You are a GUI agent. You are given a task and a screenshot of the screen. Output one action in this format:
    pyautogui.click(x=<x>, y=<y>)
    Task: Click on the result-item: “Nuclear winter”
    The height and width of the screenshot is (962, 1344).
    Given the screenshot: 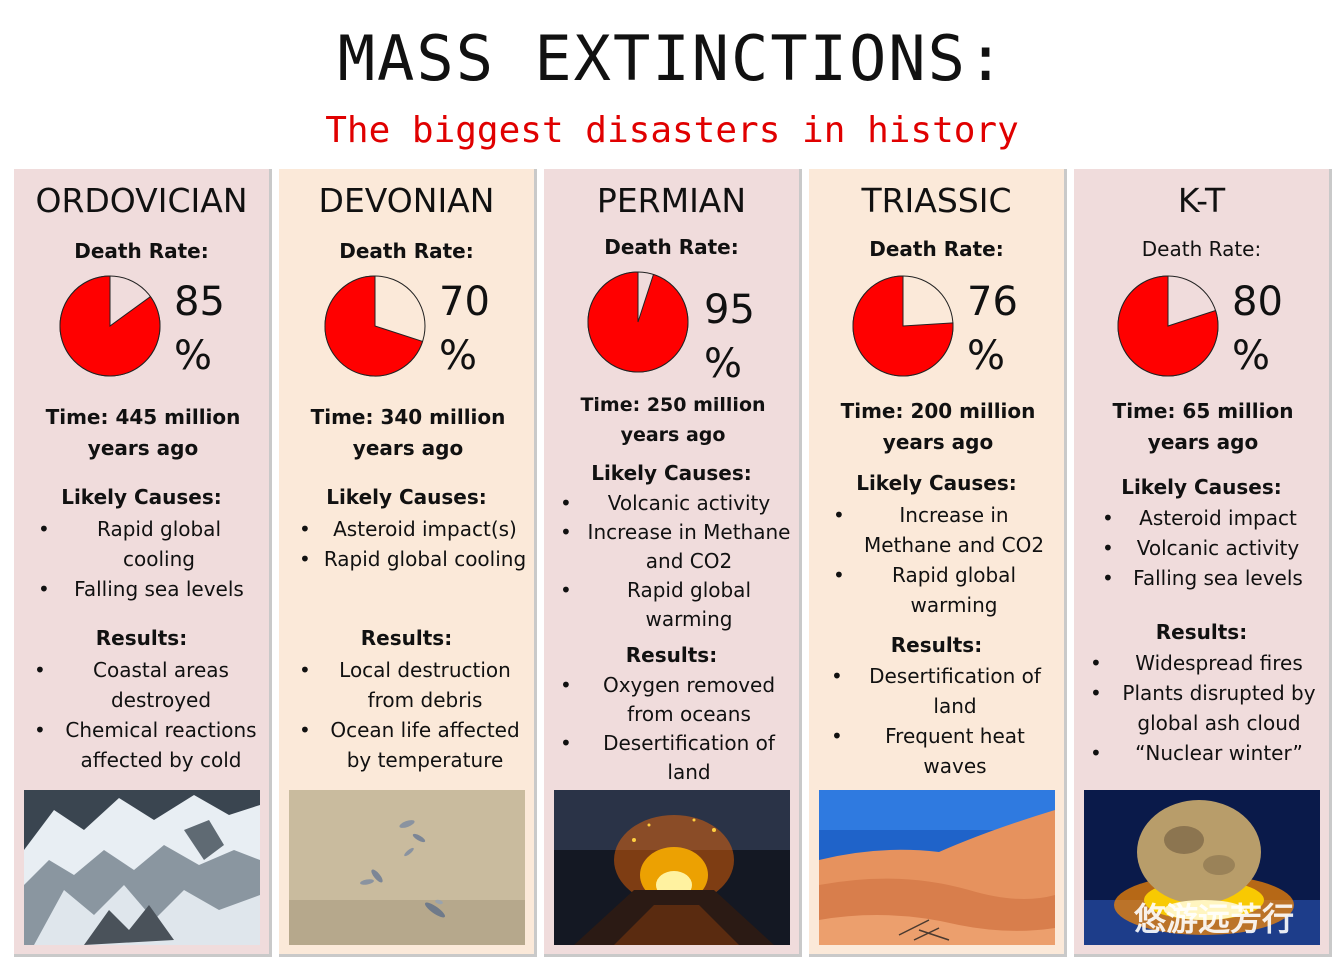 What is the action you would take?
    pyautogui.click(x=1207, y=753)
    